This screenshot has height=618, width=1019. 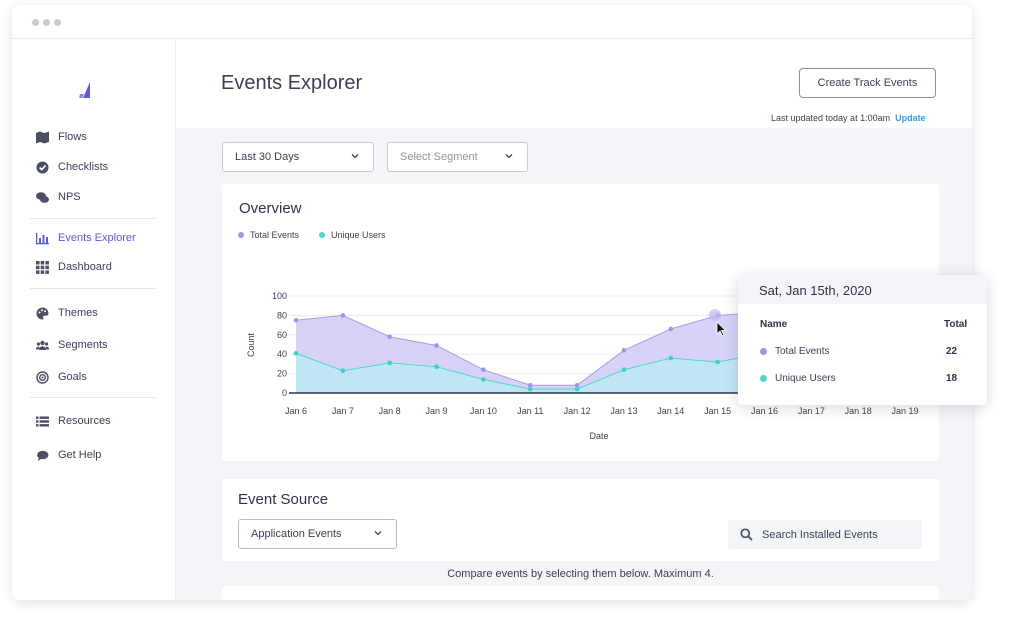 I want to click on event-type-value: Application Events, so click(x=296, y=534).